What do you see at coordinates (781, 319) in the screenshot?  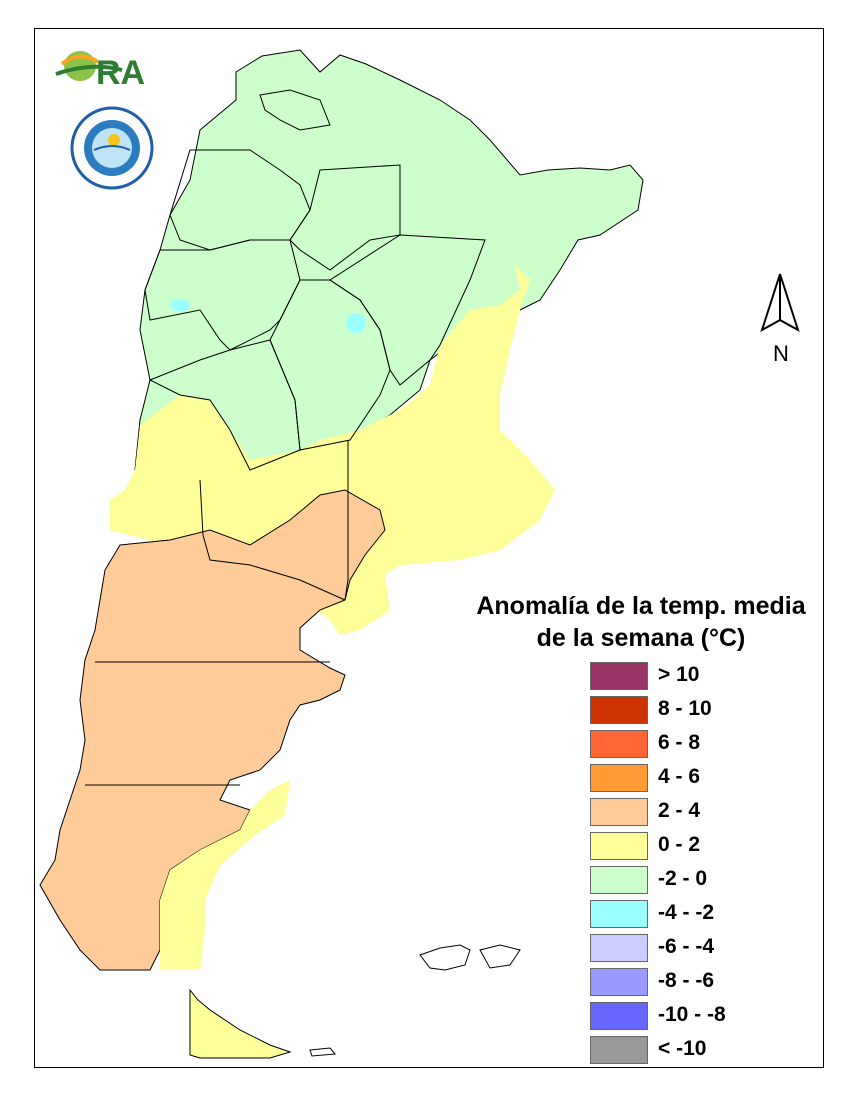 I see `north-arrow: N` at bounding box center [781, 319].